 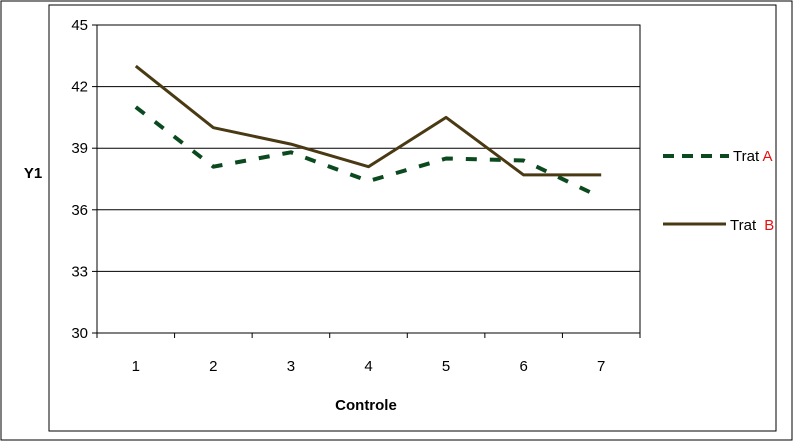 What do you see at coordinates (368, 152) in the screenshot?
I see `series-line-trat-a` at bounding box center [368, 152].